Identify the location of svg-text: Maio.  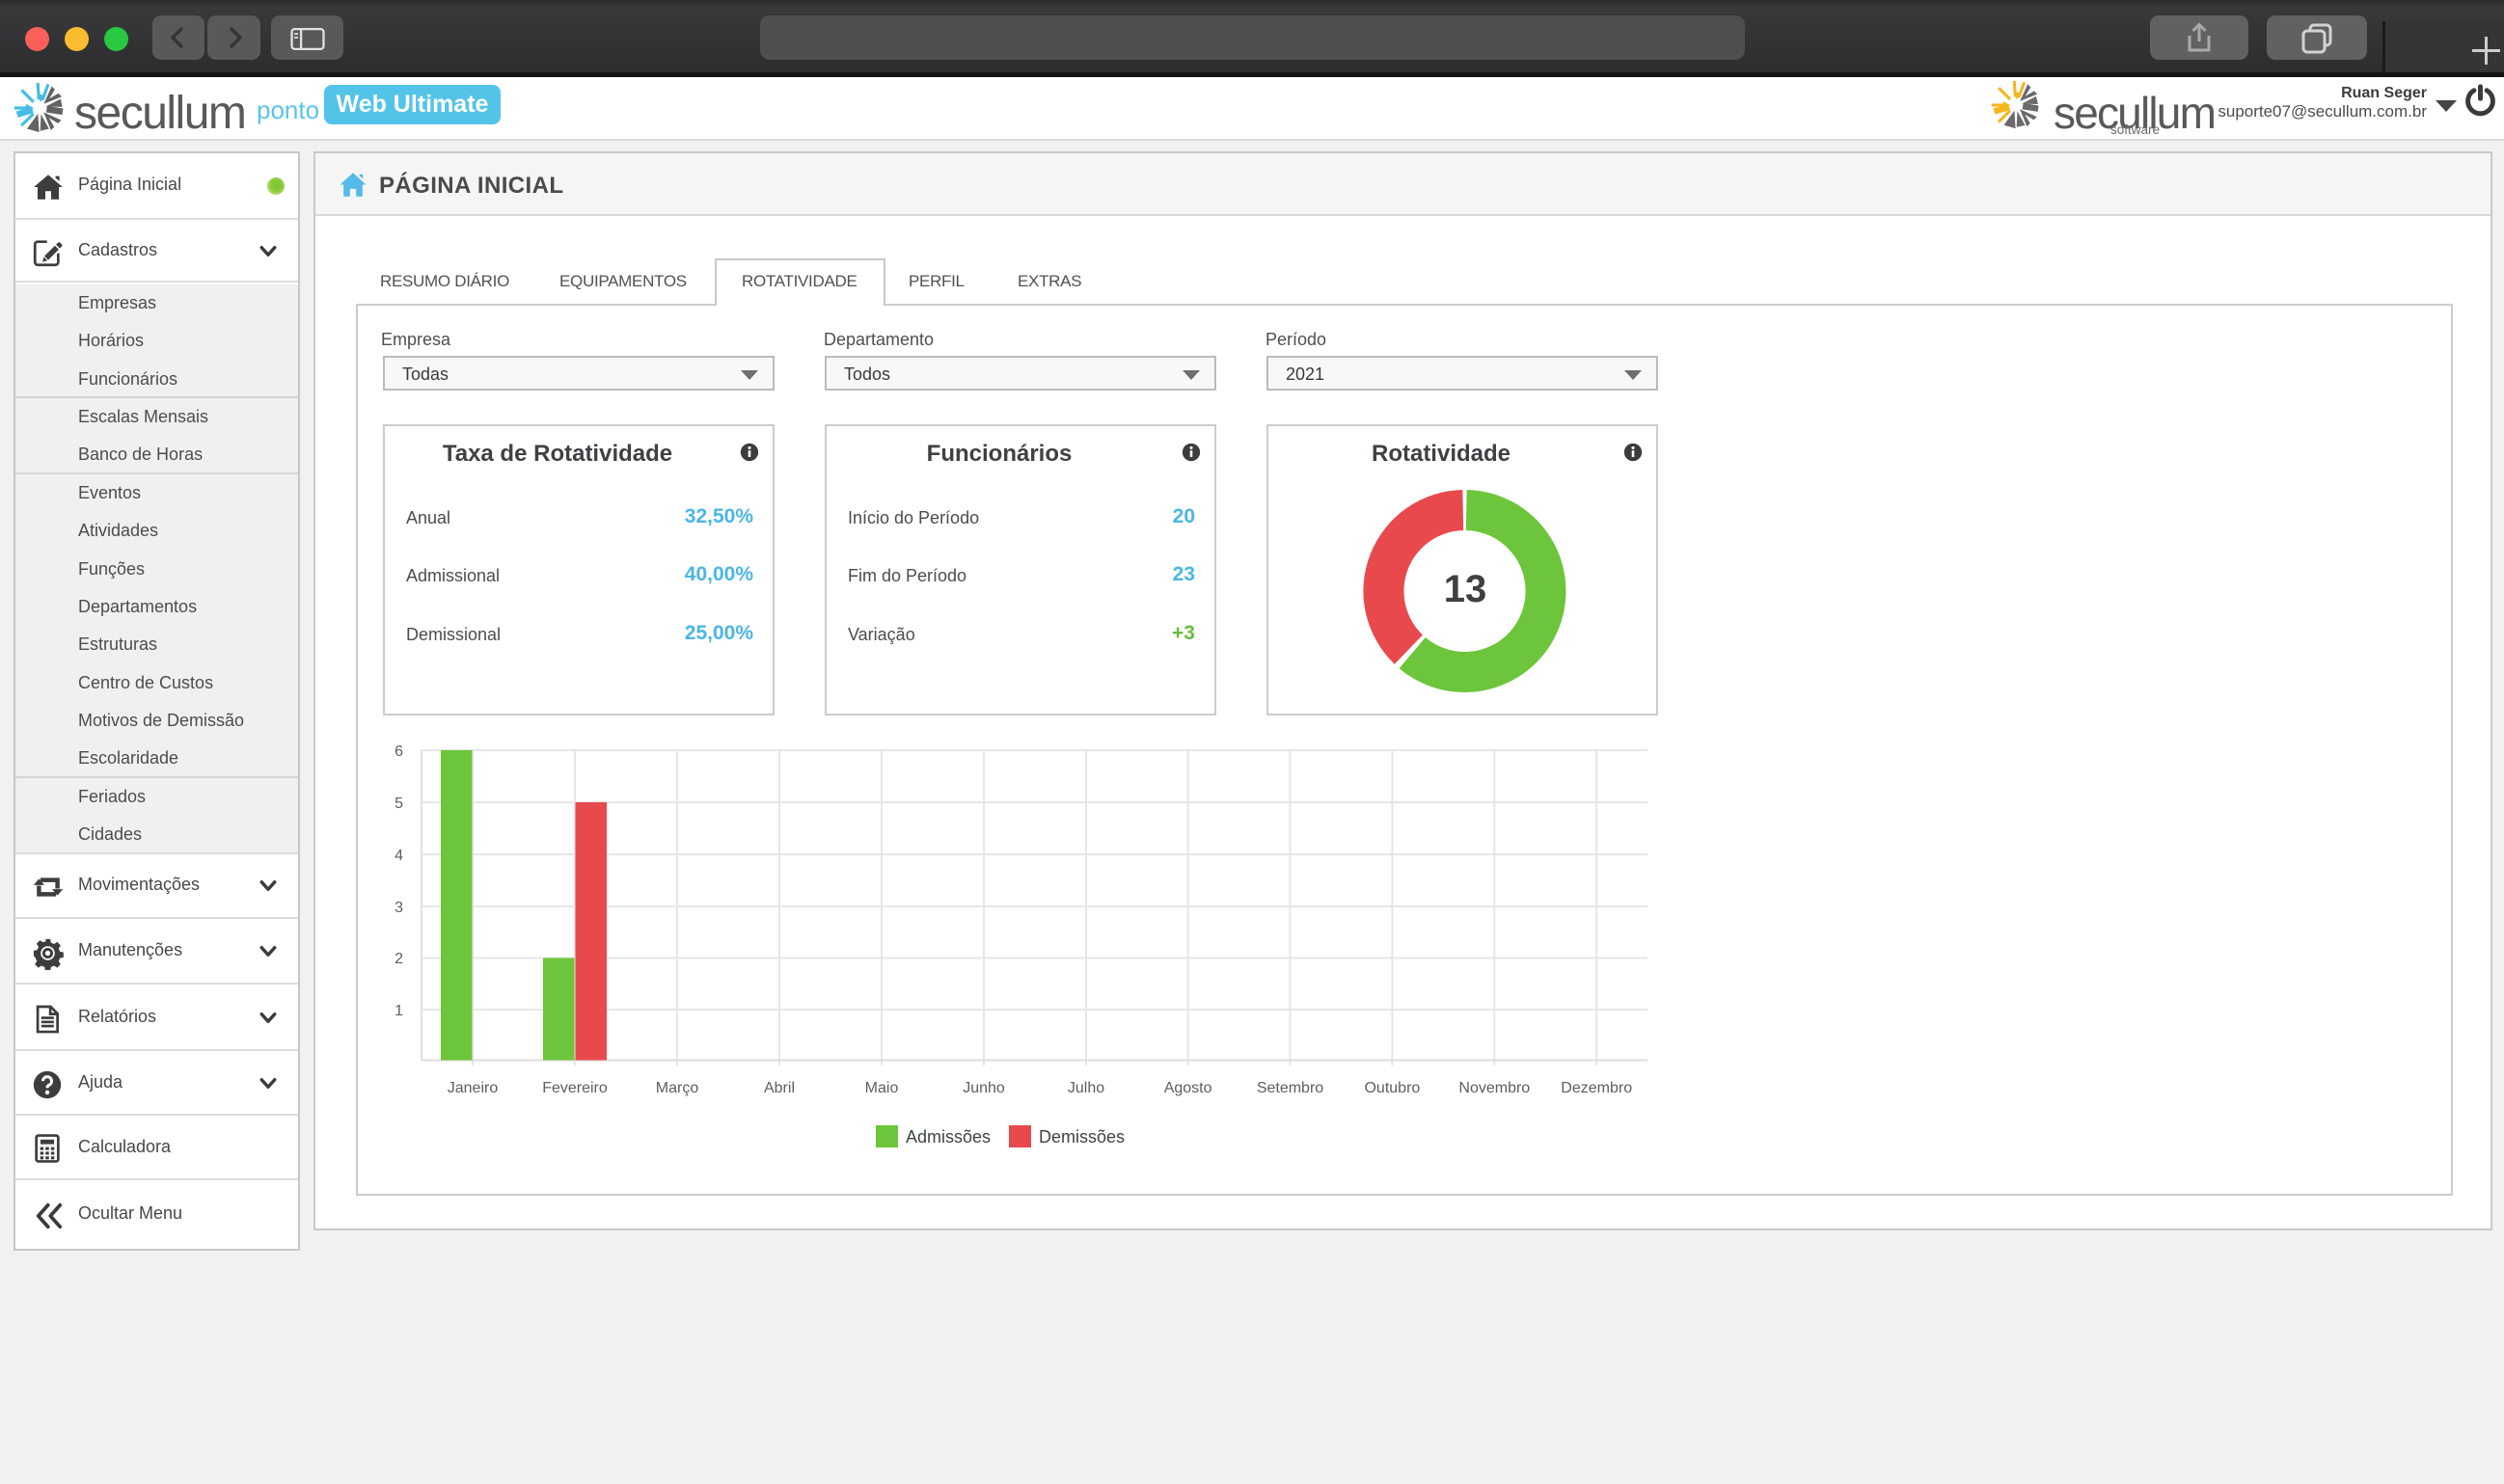
(882, 1088).